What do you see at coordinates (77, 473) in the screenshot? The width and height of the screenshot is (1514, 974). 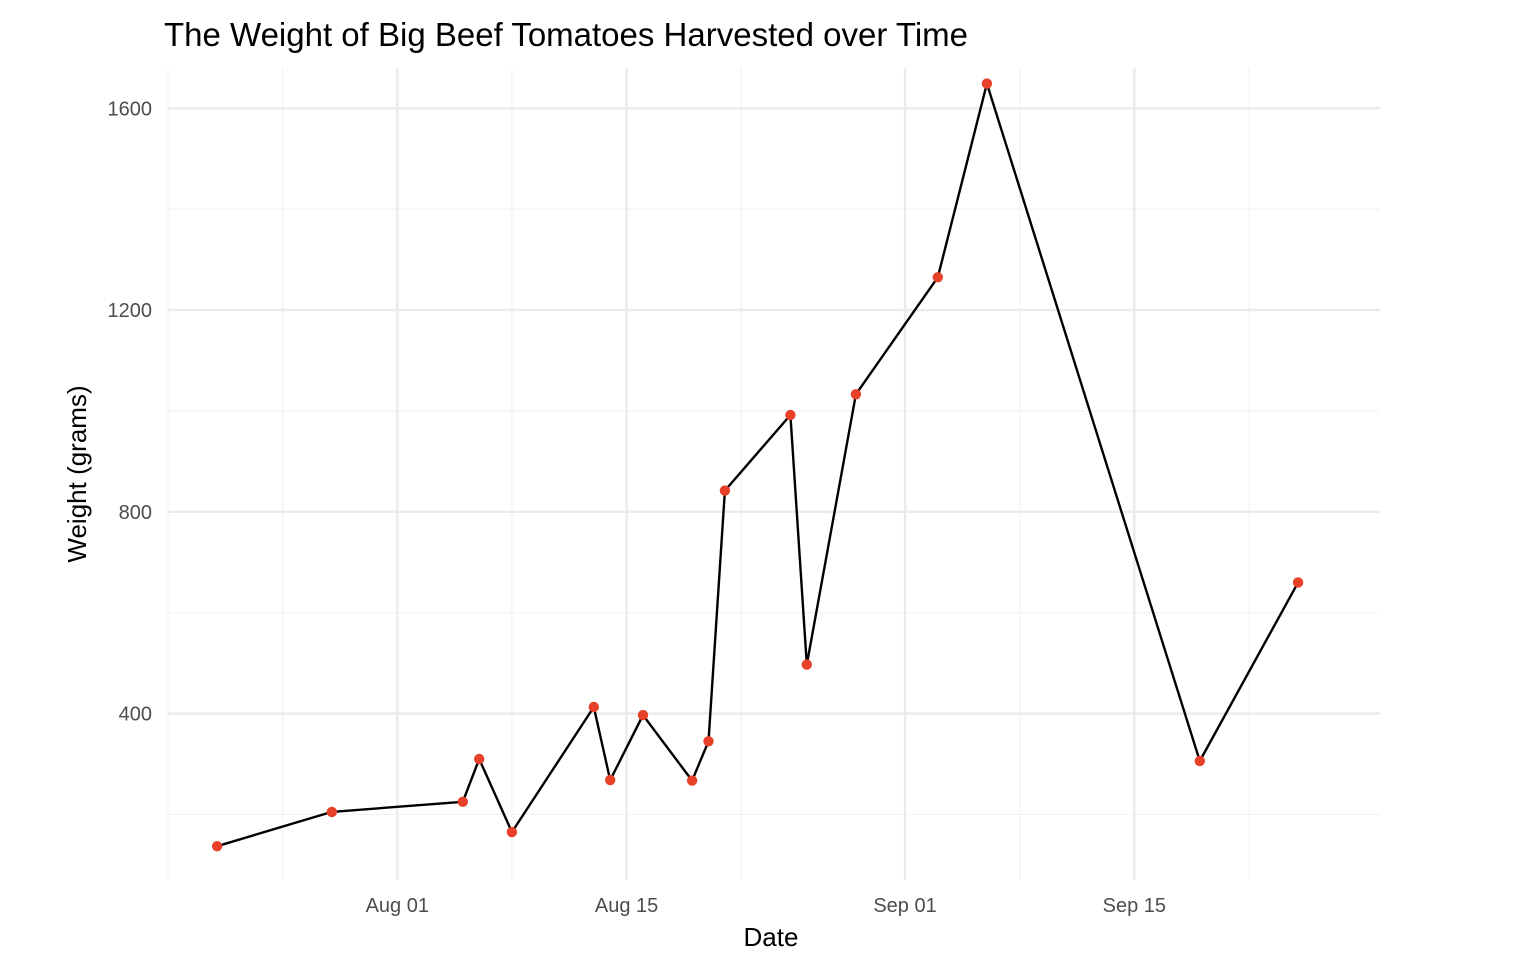 I see `y-axis-title: Weight (grams)` at bounding box center [77, 473].